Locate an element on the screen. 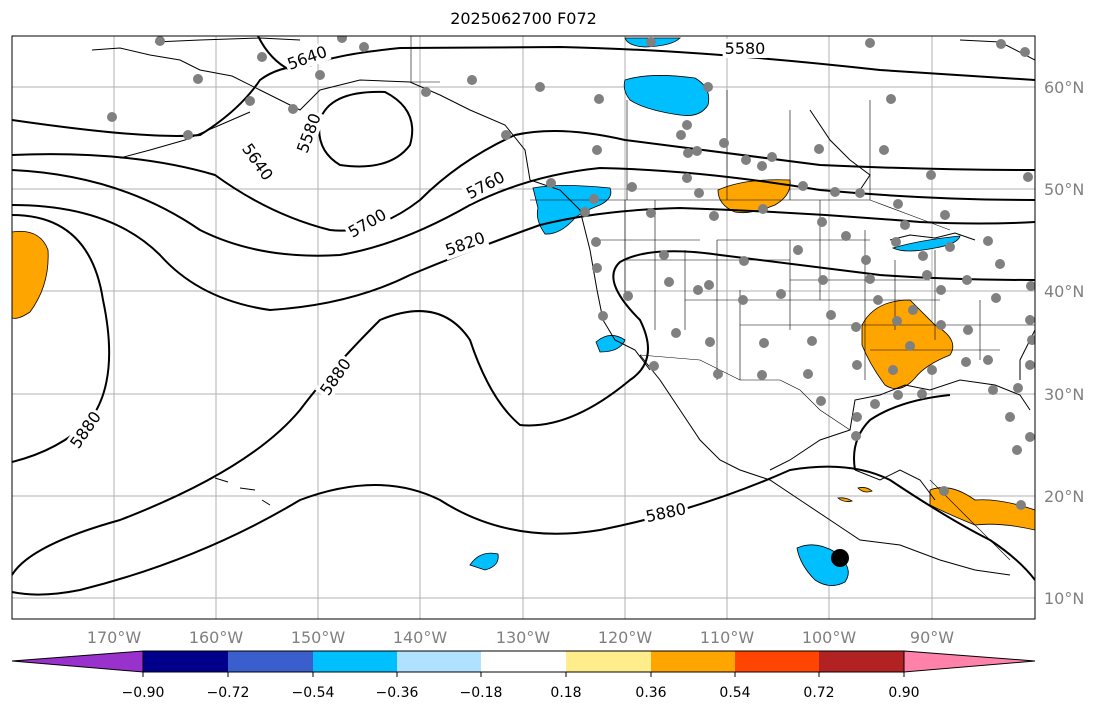  lon-label-100w: 100°W is located at coordinates (829, 637).